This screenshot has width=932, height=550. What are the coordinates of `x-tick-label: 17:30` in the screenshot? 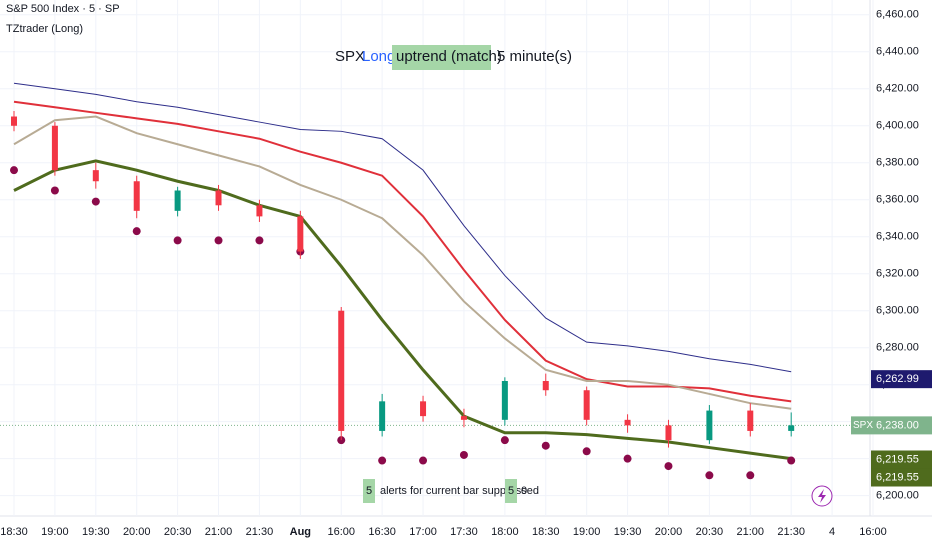 It's located at (464, 532).